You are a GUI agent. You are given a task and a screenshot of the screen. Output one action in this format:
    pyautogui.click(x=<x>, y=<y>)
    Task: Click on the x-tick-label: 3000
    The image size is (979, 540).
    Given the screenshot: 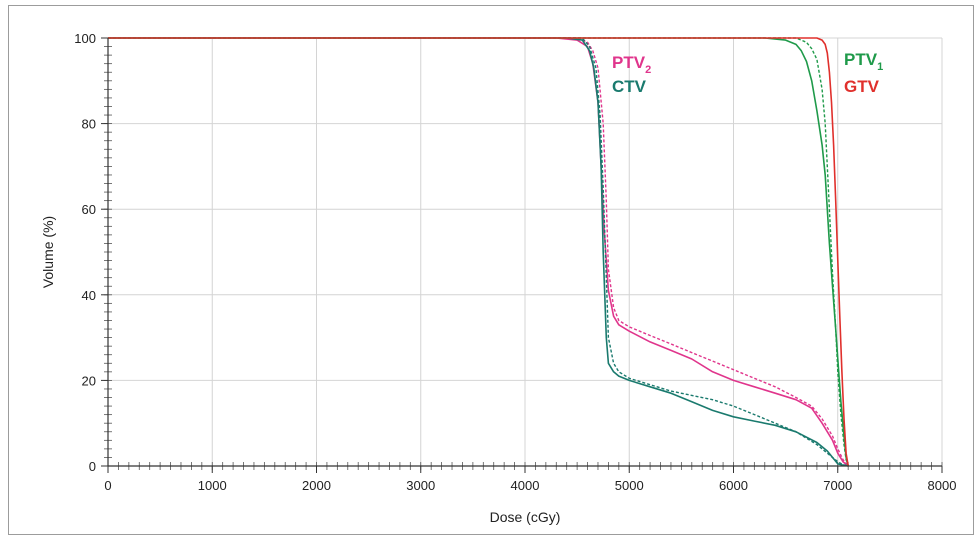 What is the action you would take?
    pyautogui.click(x=420, y=485)
    